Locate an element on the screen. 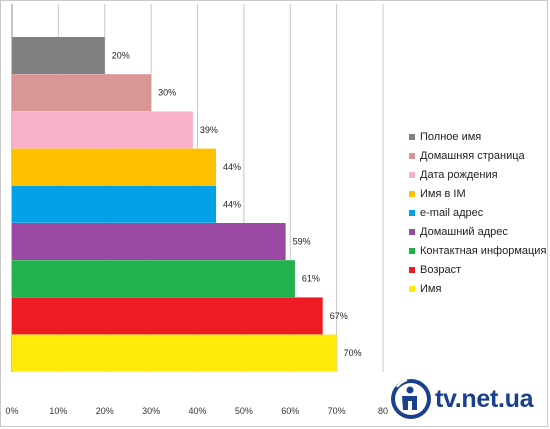 This screenshot has width=550, height=429. x-tick-label: 50% is located at coordinates (244, 411).